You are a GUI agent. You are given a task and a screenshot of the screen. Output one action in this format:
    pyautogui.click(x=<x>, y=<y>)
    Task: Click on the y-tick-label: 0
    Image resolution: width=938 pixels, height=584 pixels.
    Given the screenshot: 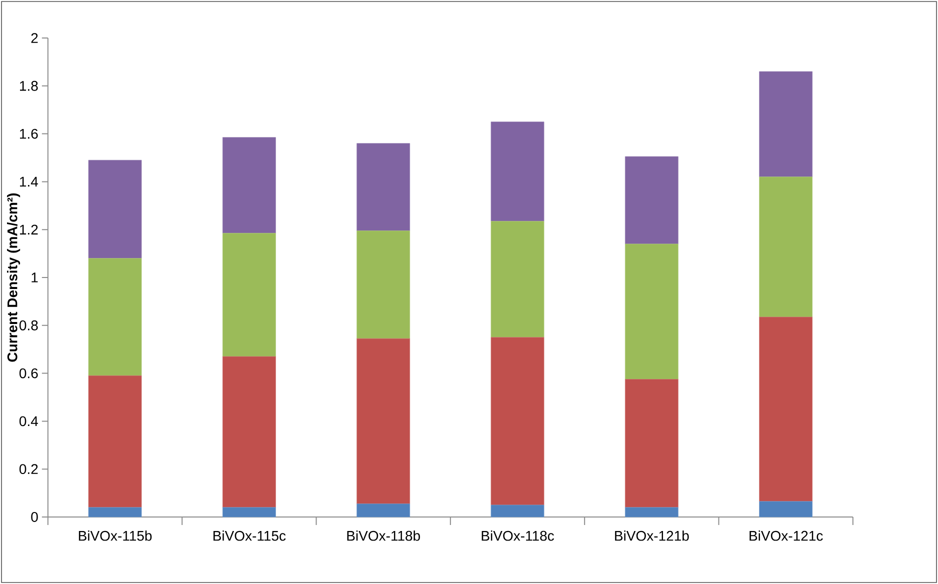 What is the action you would take?
    pyautogui.click(x=34, y=517)
    